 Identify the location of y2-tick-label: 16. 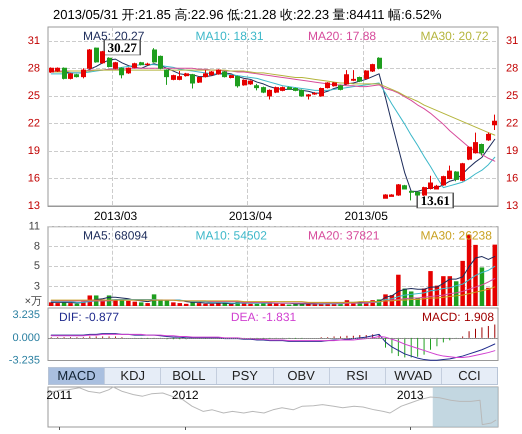
(512, 178).